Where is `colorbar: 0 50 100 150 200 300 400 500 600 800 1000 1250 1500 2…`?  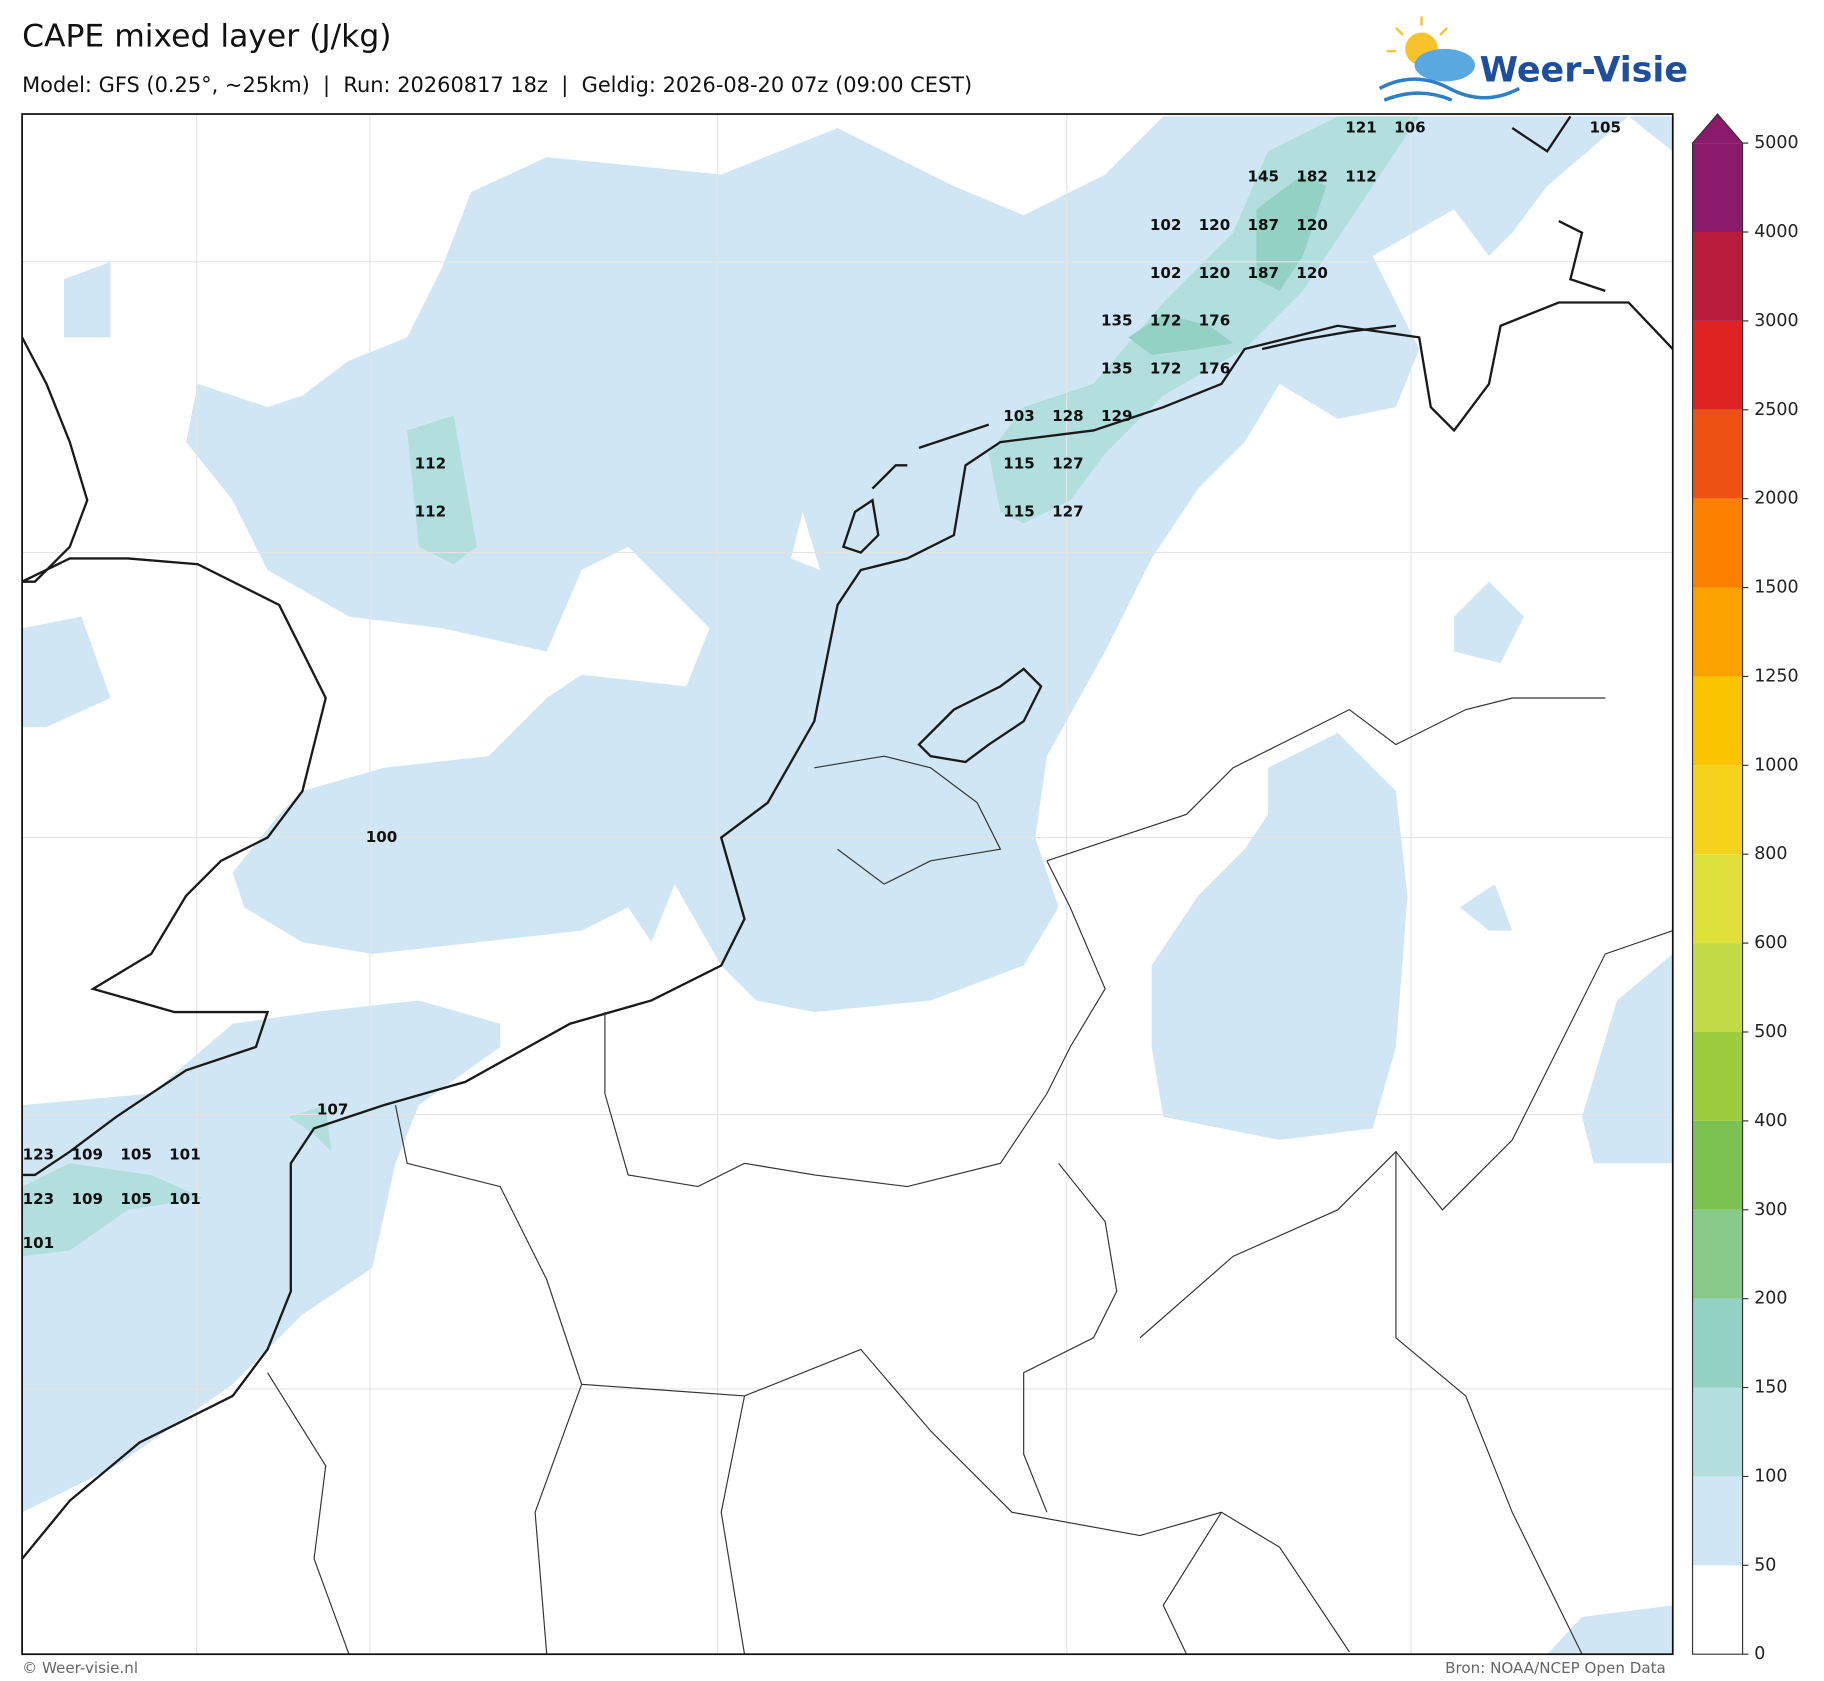
colorbar: 0 50 100 150 200 300 400 500 600 800 1000 1250 1500 2… is located at coordinates (1745, 888).